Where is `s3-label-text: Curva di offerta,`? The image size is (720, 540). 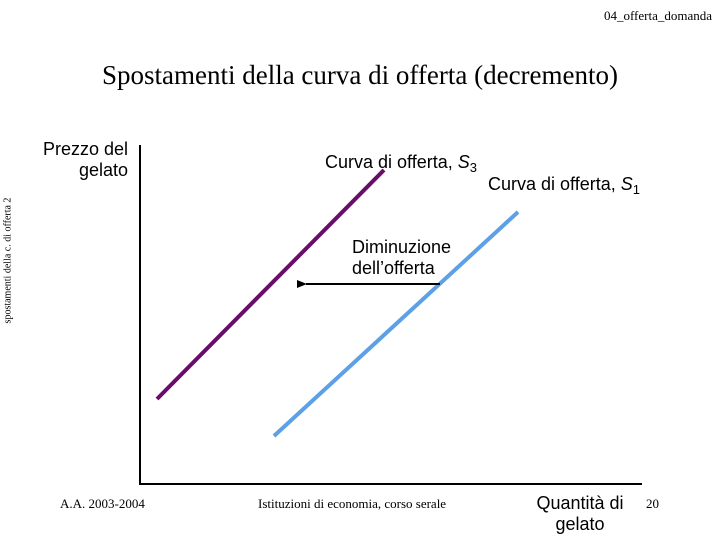
s3-label-text: Curva di offerta, is located at coordinates (391, 162).